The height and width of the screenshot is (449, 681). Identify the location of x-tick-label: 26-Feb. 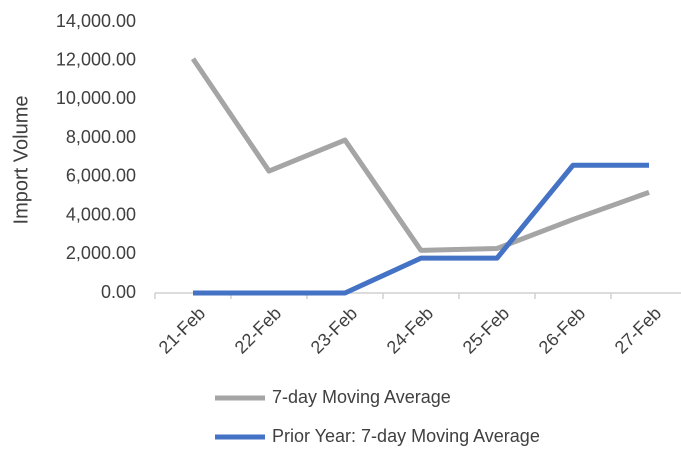
(562, 330).